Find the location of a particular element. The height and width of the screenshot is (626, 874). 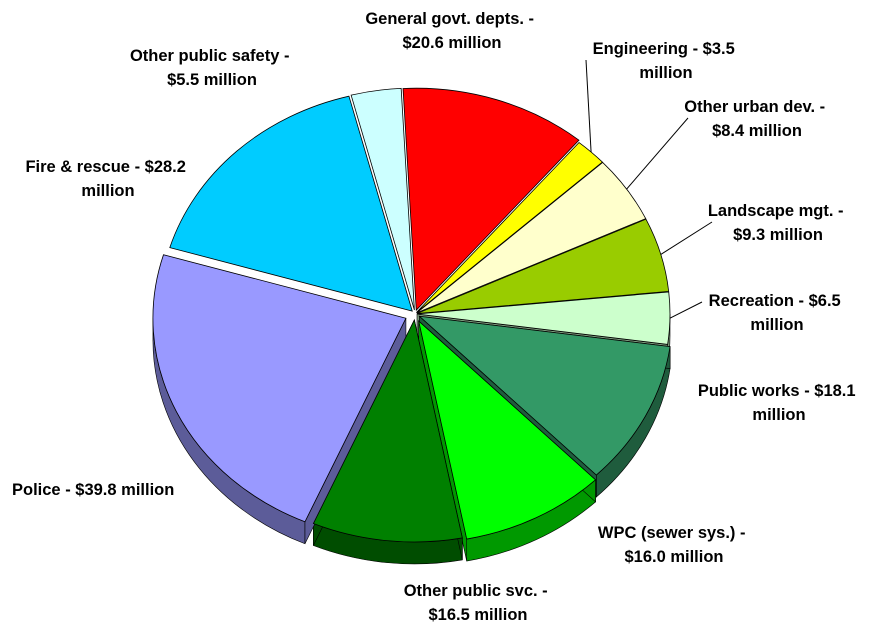

slice-other-urban-dev is located at coordinates (531, 237).